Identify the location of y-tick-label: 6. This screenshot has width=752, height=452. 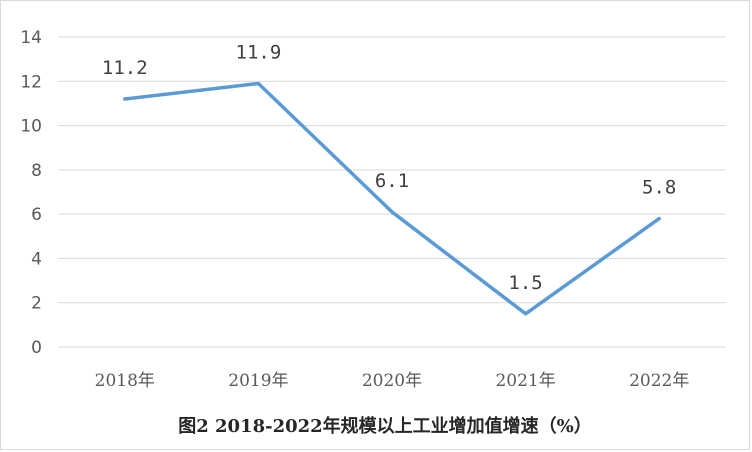
(36, 215).